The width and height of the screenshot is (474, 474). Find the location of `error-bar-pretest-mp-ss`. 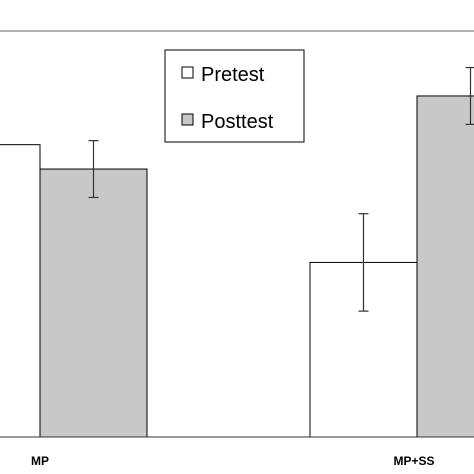

error-bar-pretest-mp-ss is located at coordinates (363, 262).